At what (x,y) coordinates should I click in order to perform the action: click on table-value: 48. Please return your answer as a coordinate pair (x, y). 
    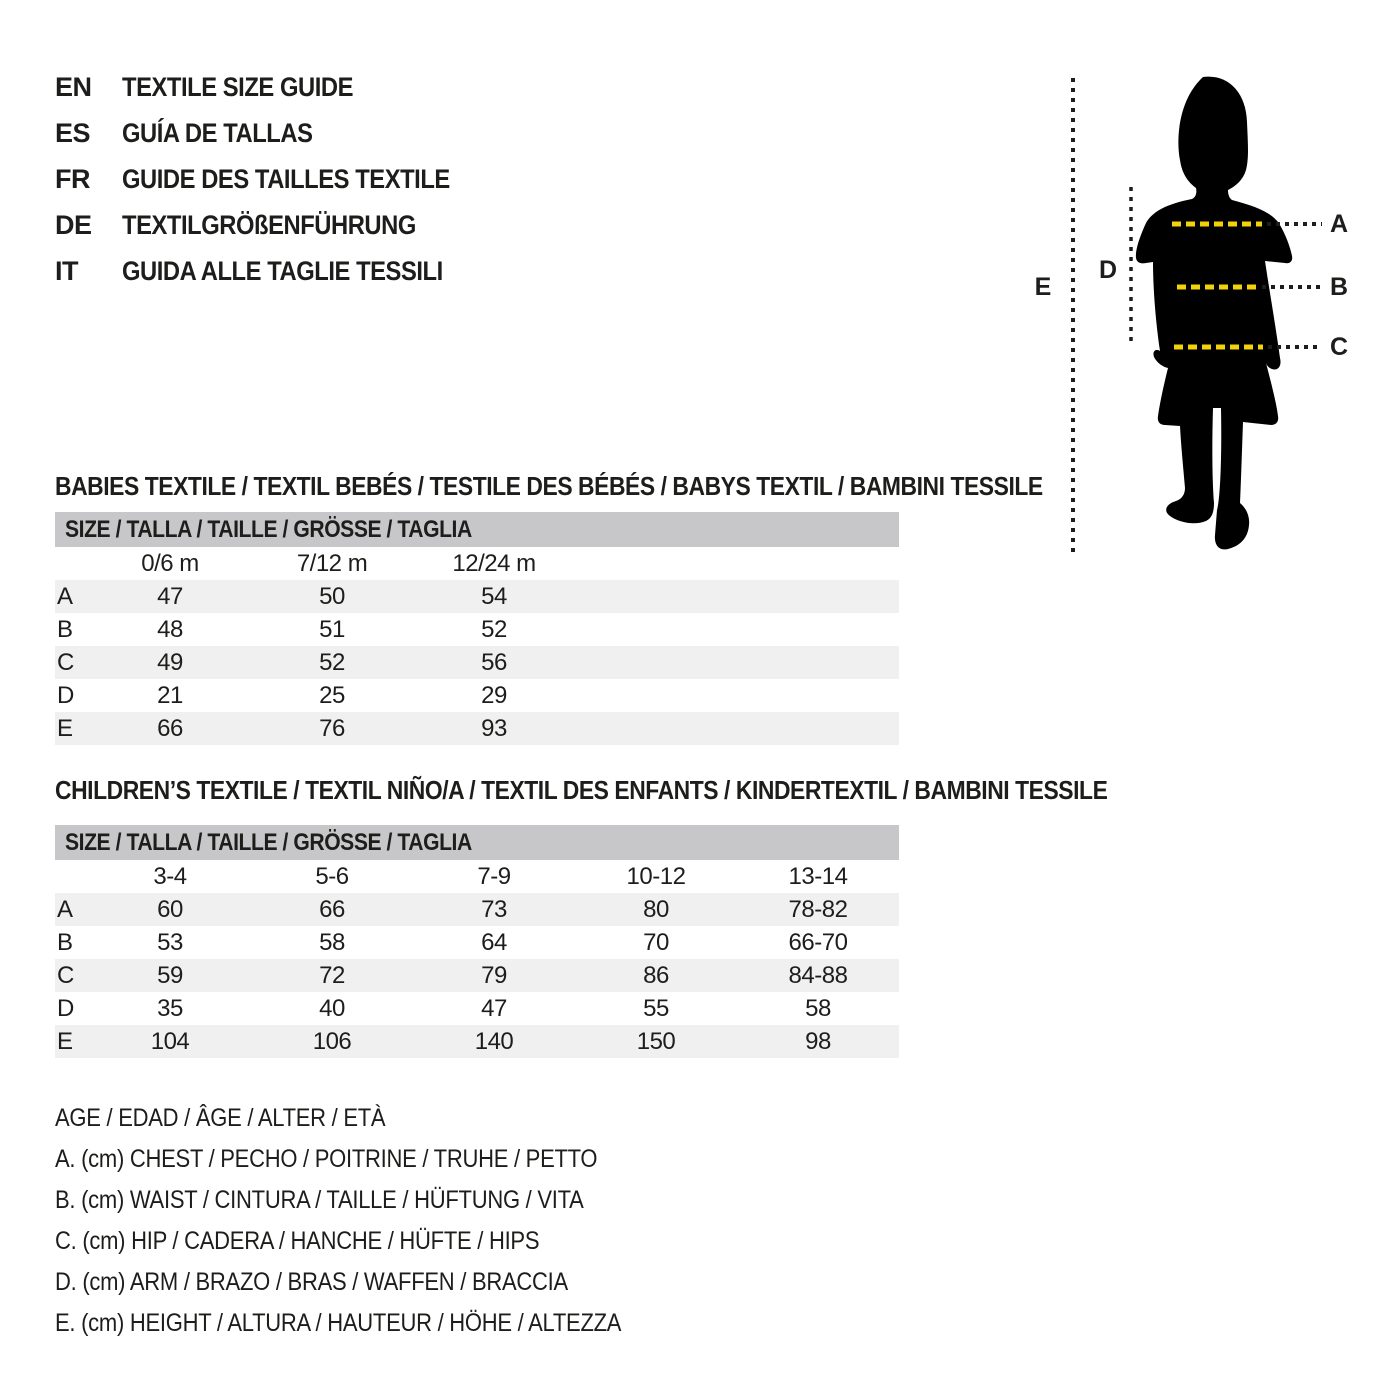
    Looking at the image, I should click on (170, 629).